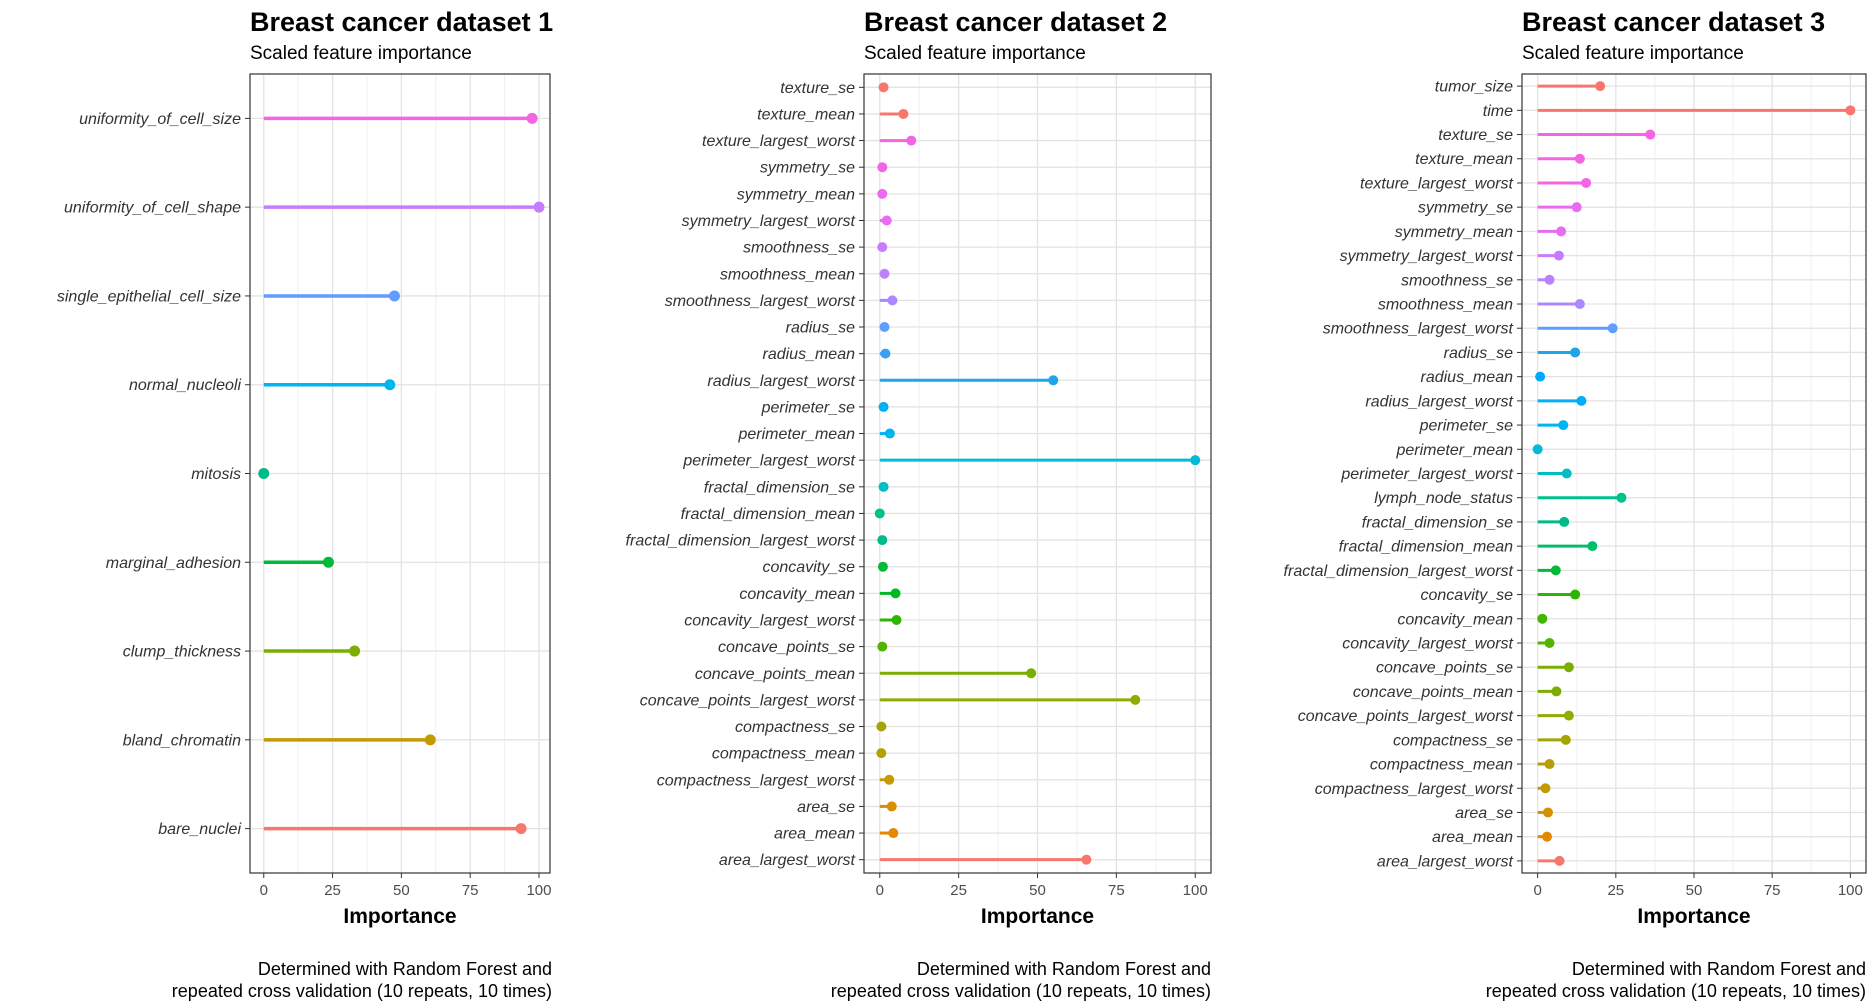  What do you see at coordinates (185, 385) in the screenshot?
I see `category-label: normal_nucleoli` at bounding box center [185, 385].